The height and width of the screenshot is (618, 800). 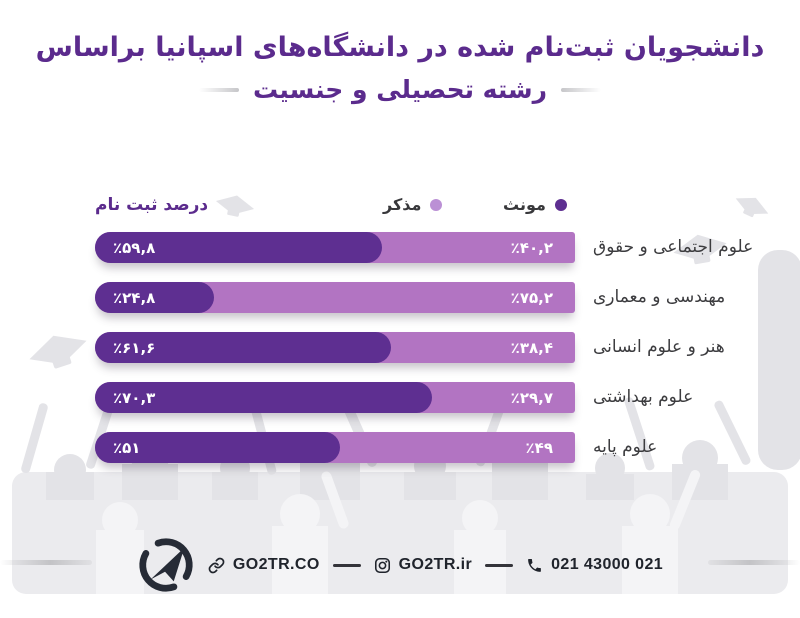 I want to click on link-icon, so click(x=216, y=565).